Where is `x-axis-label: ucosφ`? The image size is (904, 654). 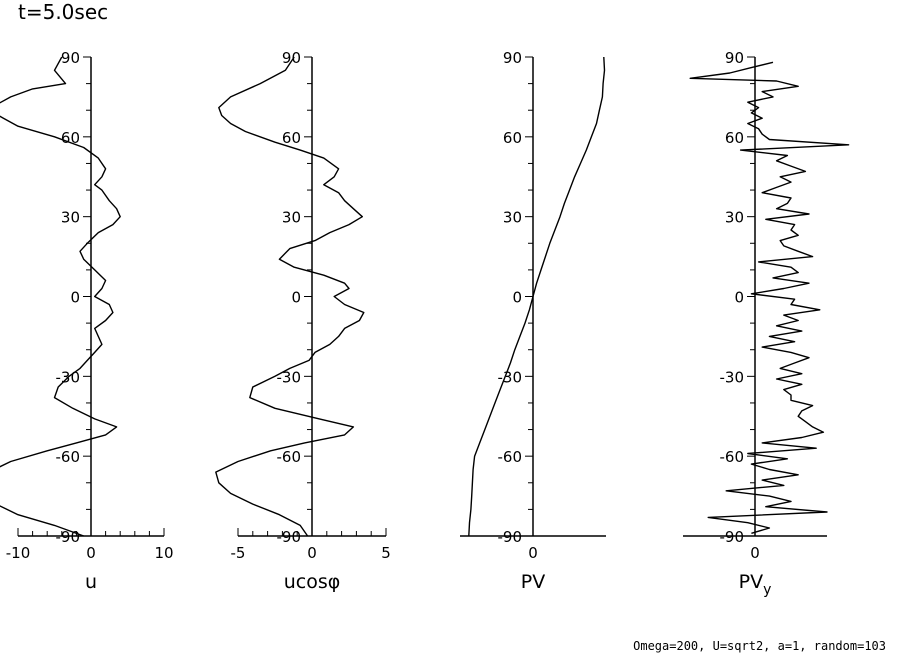 x-axis-label: ucosφ is located at coordinates (312, 582).